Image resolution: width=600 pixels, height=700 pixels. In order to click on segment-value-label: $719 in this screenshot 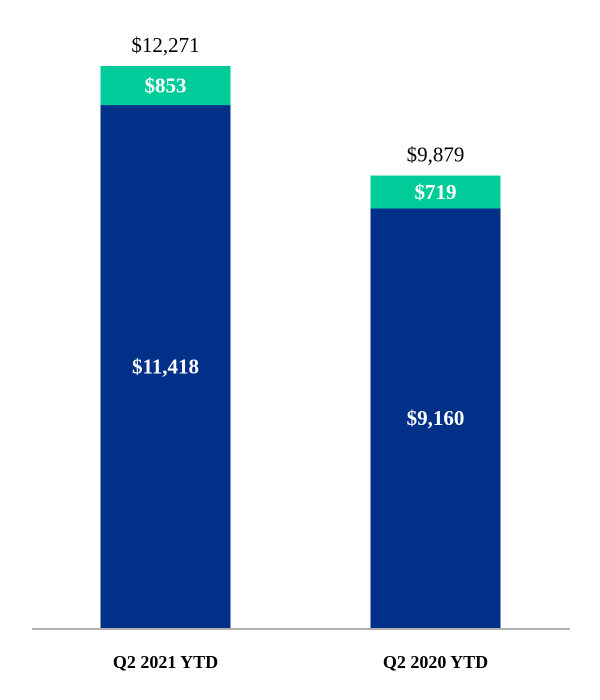, I will do `click(436, 192)`.